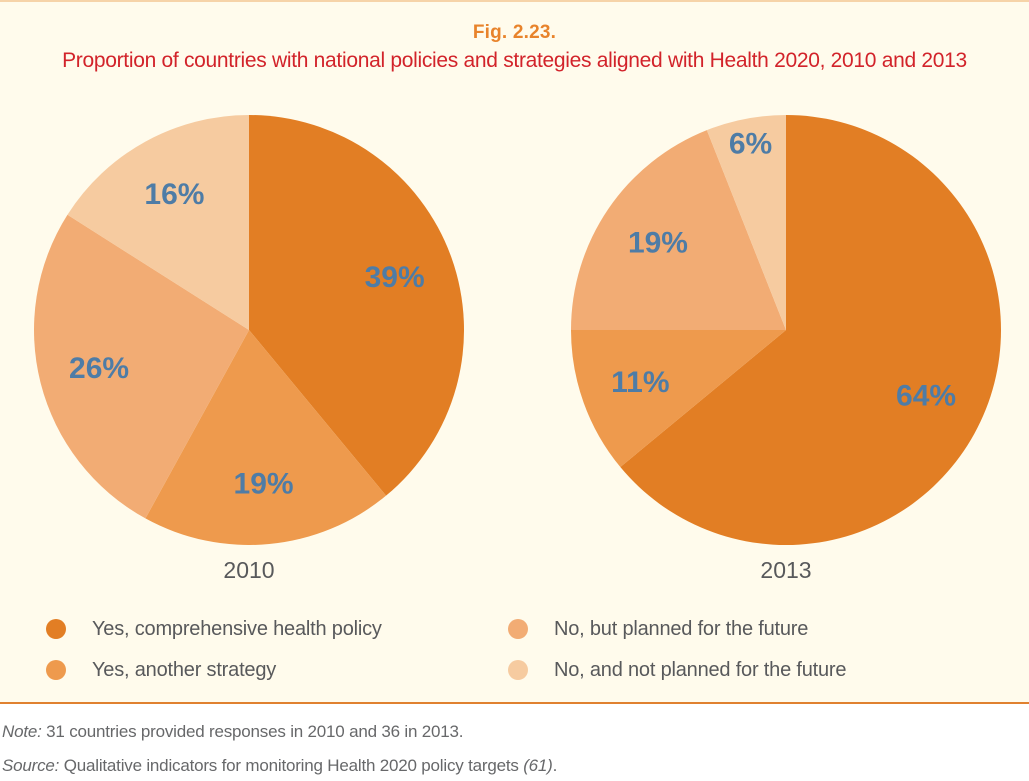 This screenshot has width=1029, height=781. I want to click on pie-slice-2013-19pct, so click(678, 230).